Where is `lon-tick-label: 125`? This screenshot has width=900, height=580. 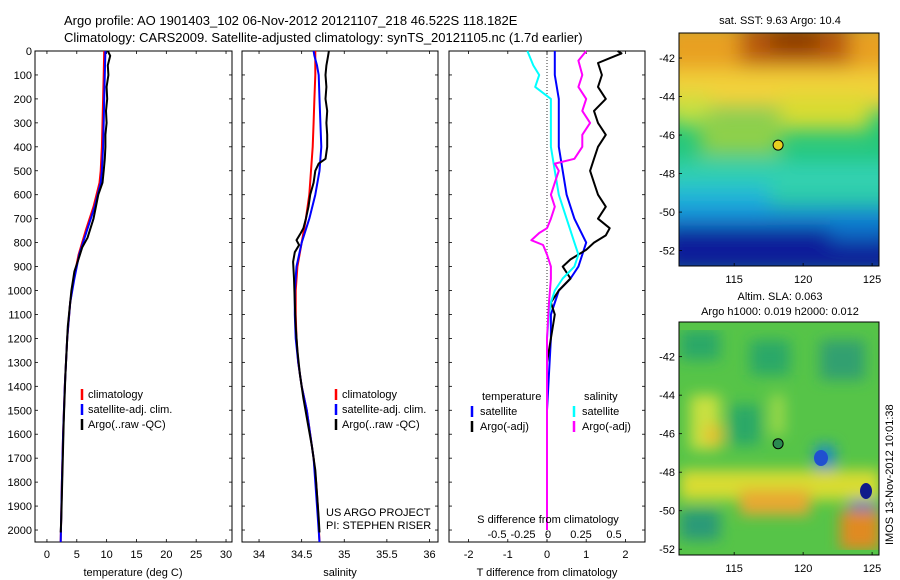
lon-tick-label: 125 is located at coordinates (872, 569).